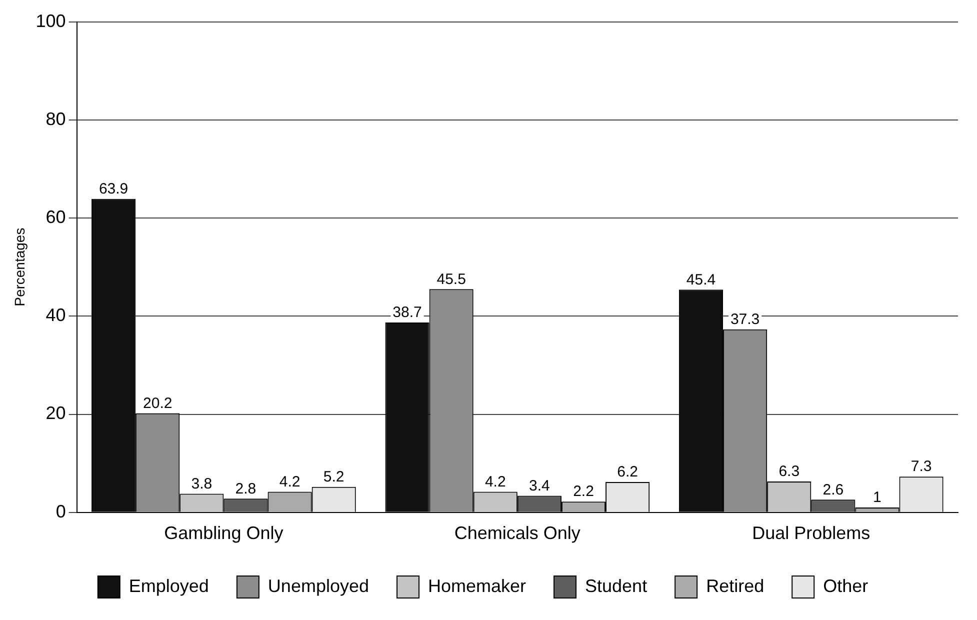 This screenshot has height=620, width=977. What do you see at coordinates (224, 533) in the screenshot?
I see `x-tick-label: Gambling Only` at bounding box center [224, 533].